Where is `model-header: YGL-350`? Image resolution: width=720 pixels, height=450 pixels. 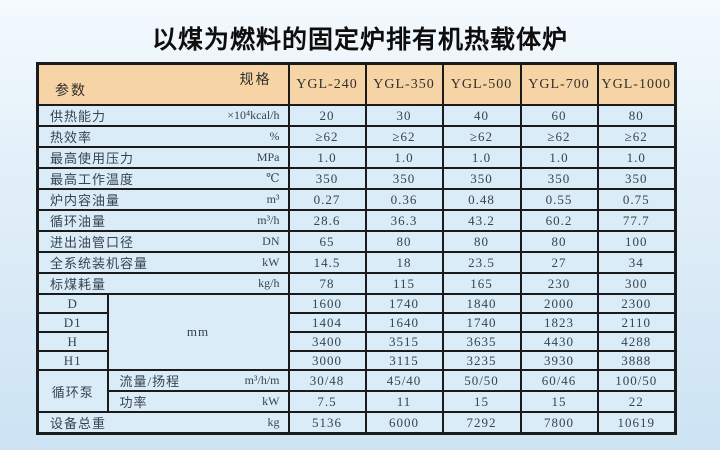 model-header: YGL-350 is located at coordinates (404, 84).